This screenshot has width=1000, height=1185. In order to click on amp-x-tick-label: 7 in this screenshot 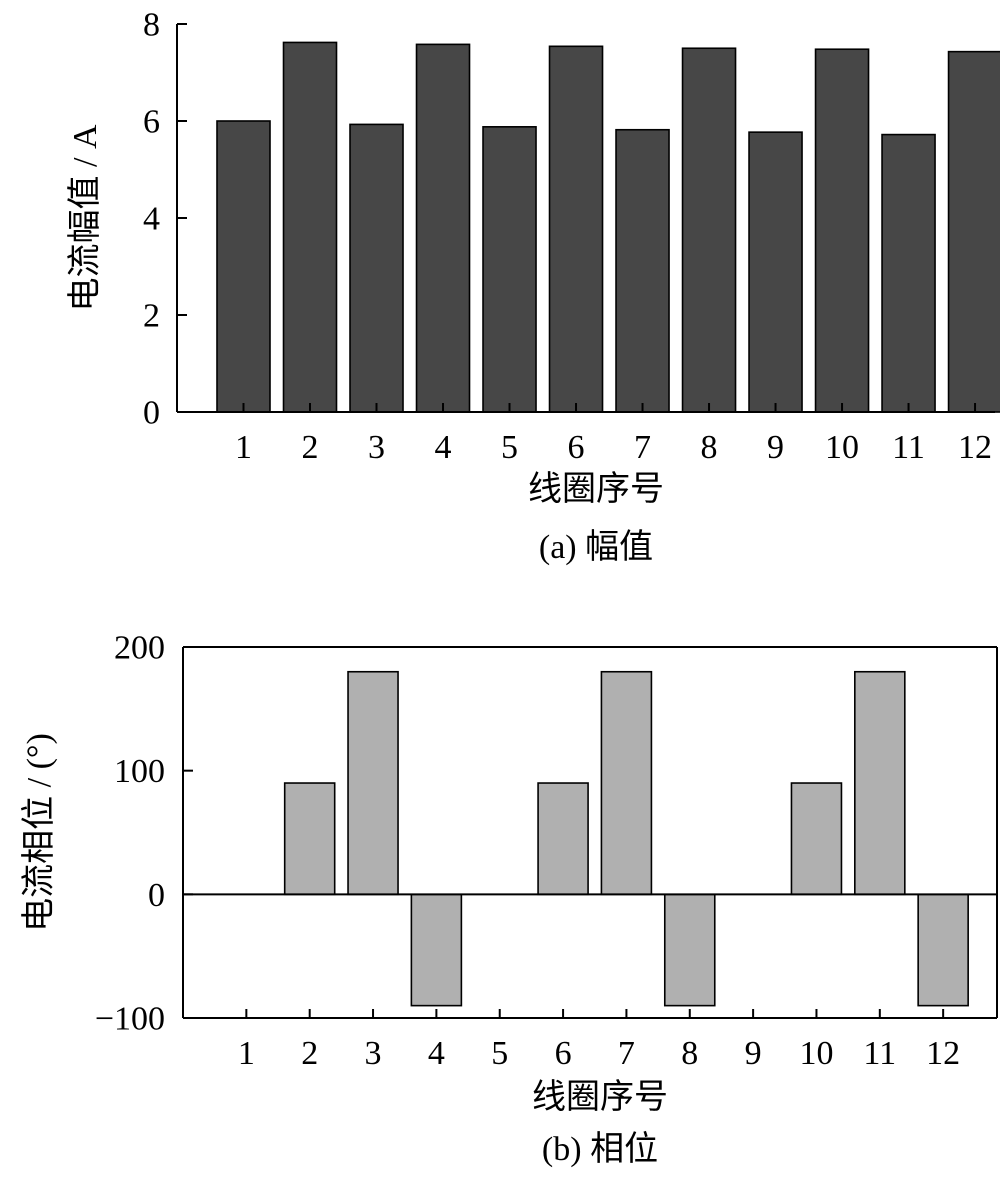, I will do `click(642, 447)`.